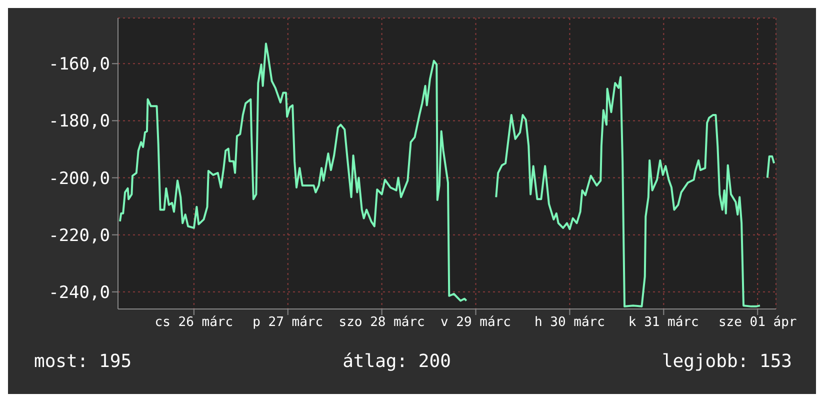 The width and height of the screenshot is (824, 402). I want to click on y-tick-label: -160,0, so click(79, 64).